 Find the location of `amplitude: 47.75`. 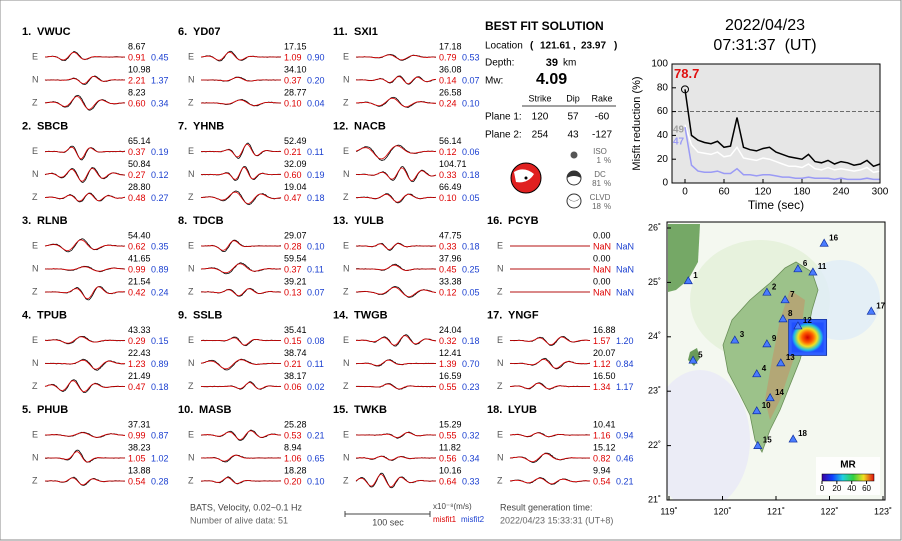

amplitude: 47.75 is located at coordinates (450, 235).